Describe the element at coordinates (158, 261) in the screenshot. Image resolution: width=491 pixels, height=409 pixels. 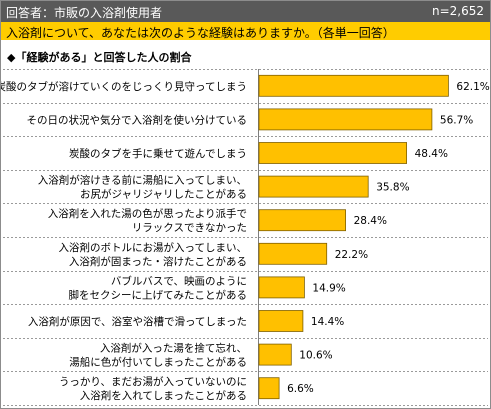
I see `category-label: 入浴剤が固まった・溶けたことがある` at that location.